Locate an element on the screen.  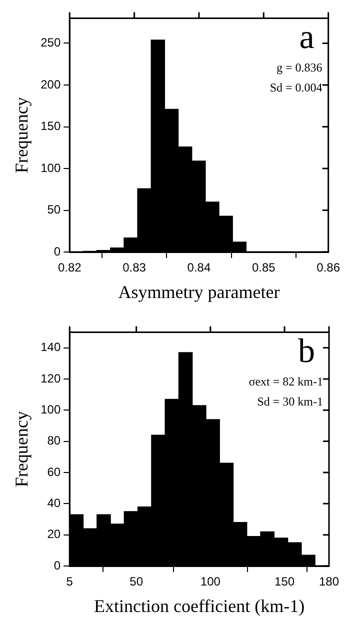
x-axis-title: Extinction coefficient (km-1) is located at coordinates (199, 606).